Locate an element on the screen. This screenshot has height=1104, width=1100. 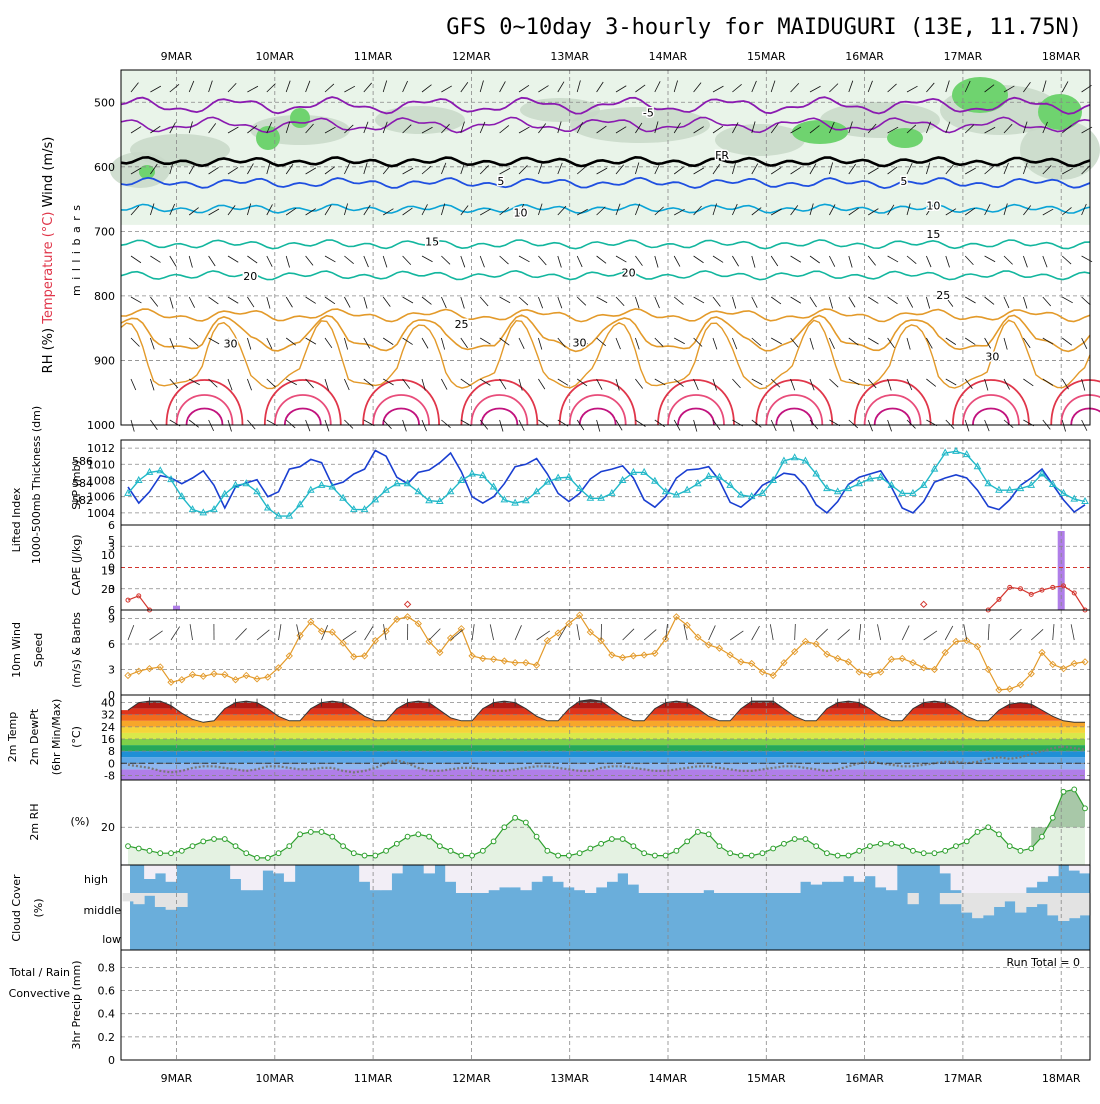
temp-y-tick: 16 is located at coordinates (108, 739).